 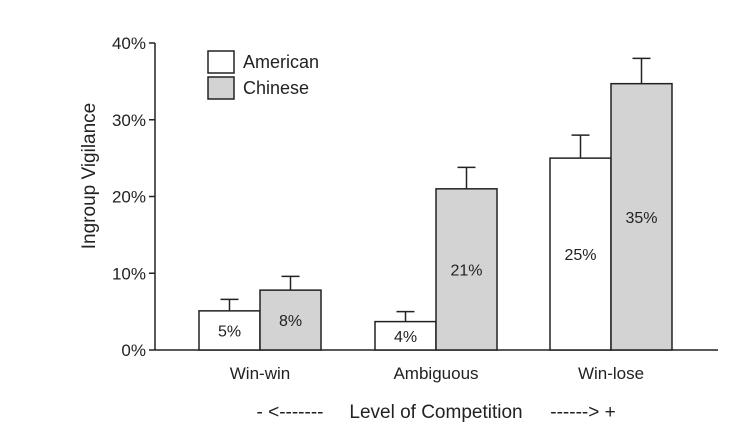 What do you see at coordinates (435, 373) in the screenshot?
I see `x-tick-label: Ambiguous` at bounding box center [435, 373].